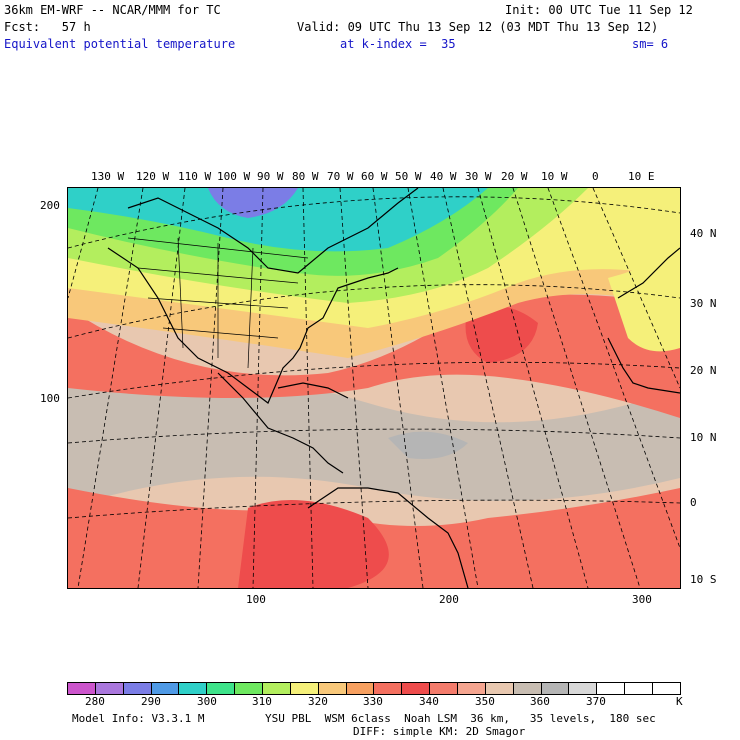 This screenshot has height=740, width=740. What do you see at coordinates (599, 10) in the screenshot?
I see `init-time: Init: 00 UTC Tue 11 Sep 12` at bounding box center [599, 10].